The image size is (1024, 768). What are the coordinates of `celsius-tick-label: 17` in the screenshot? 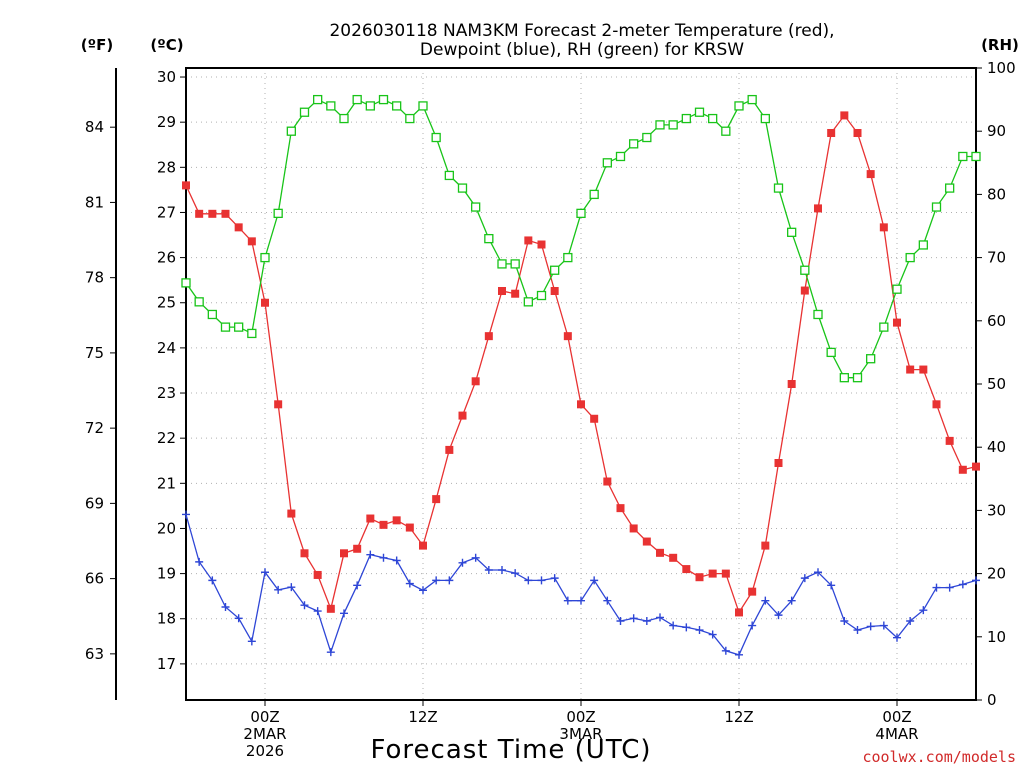 It's located at (166, 664).